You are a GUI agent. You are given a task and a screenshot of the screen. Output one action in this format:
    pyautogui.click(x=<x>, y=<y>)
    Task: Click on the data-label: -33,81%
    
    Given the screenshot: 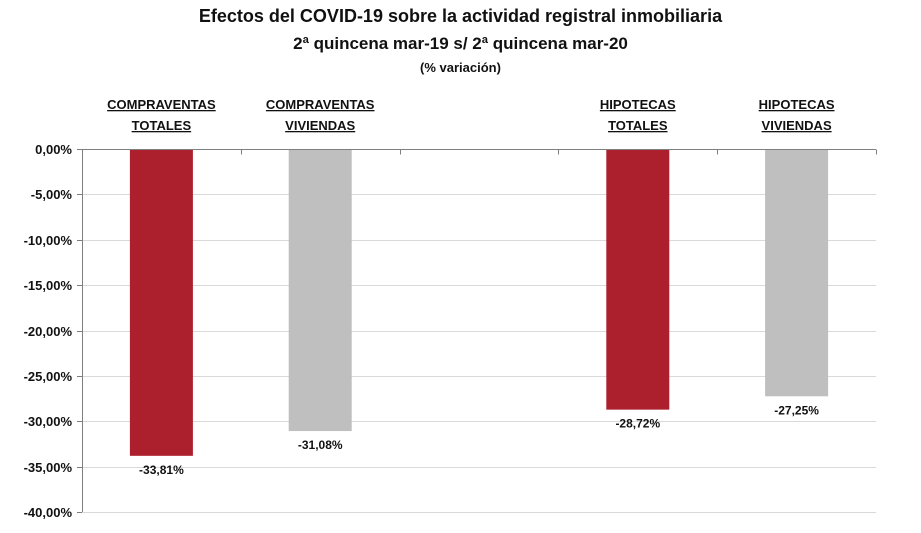 What is the action you would take?
    pyautogui.click(x=161, y=470)
    